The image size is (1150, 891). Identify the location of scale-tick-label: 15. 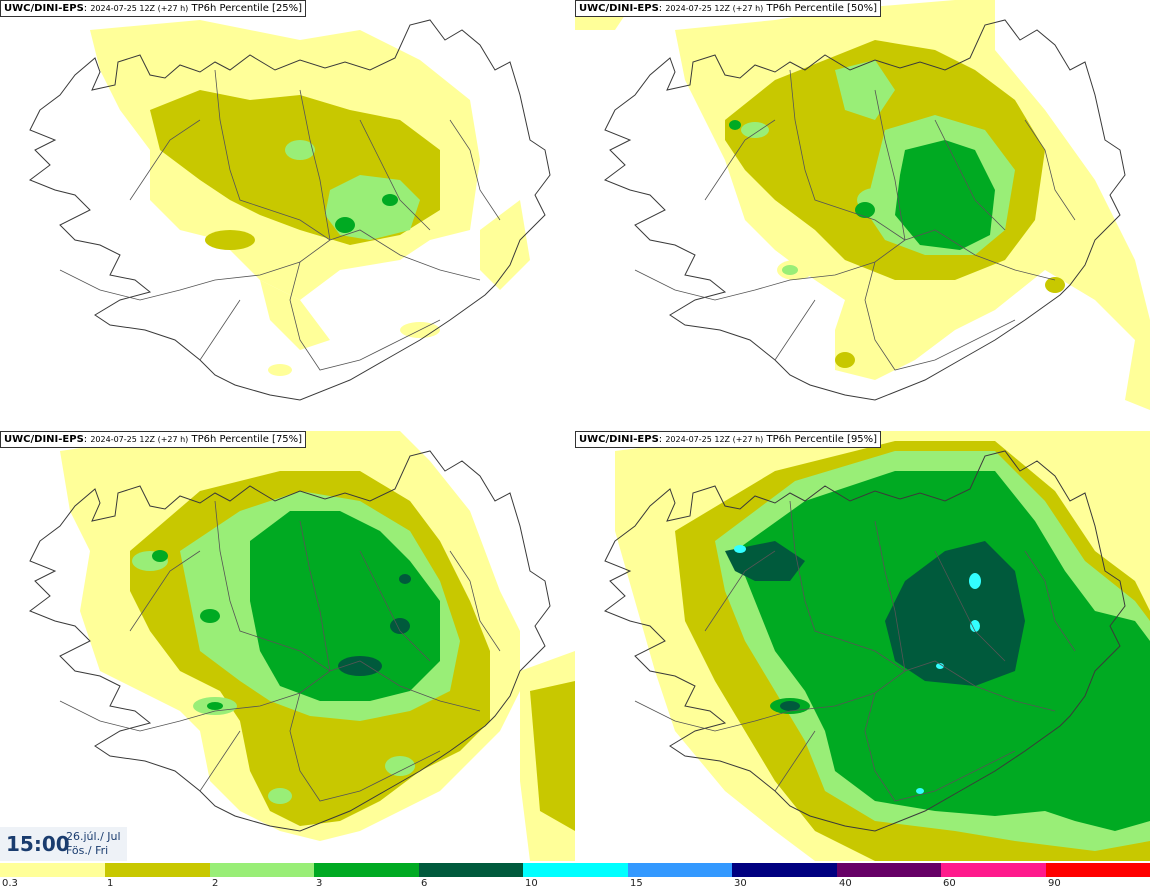
(636, 883).